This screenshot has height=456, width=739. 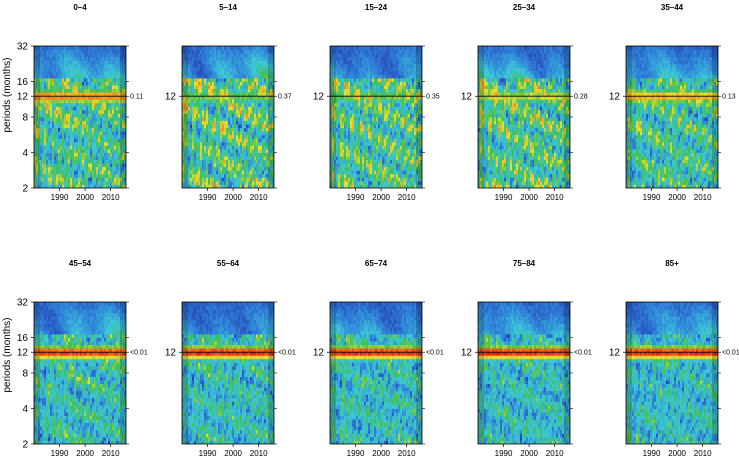 I want to click on coi-right, so click(x=123, y=117).